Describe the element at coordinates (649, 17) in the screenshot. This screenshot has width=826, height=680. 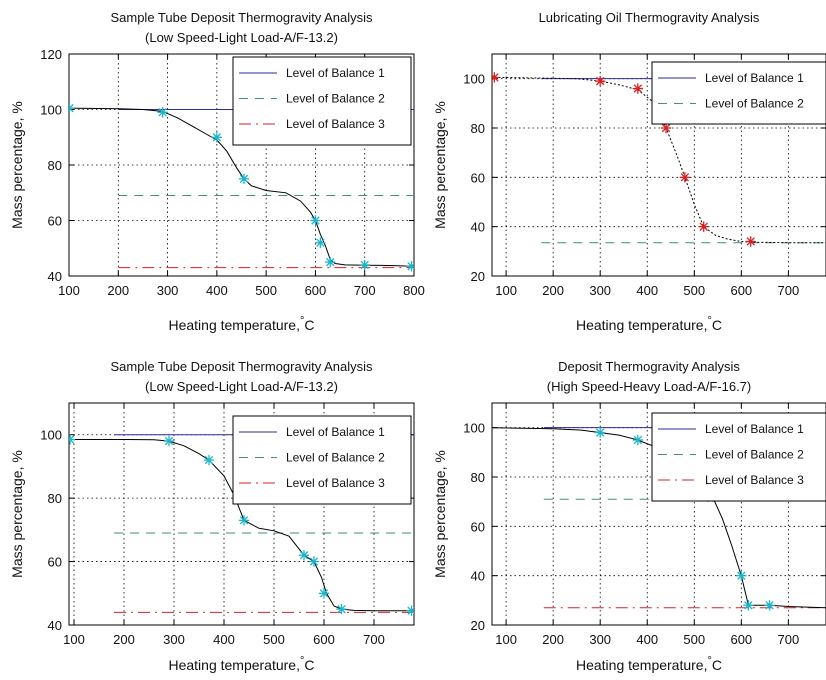
I see `chart-title: Lubricating Oil Thermogravity Analysis` at that location.